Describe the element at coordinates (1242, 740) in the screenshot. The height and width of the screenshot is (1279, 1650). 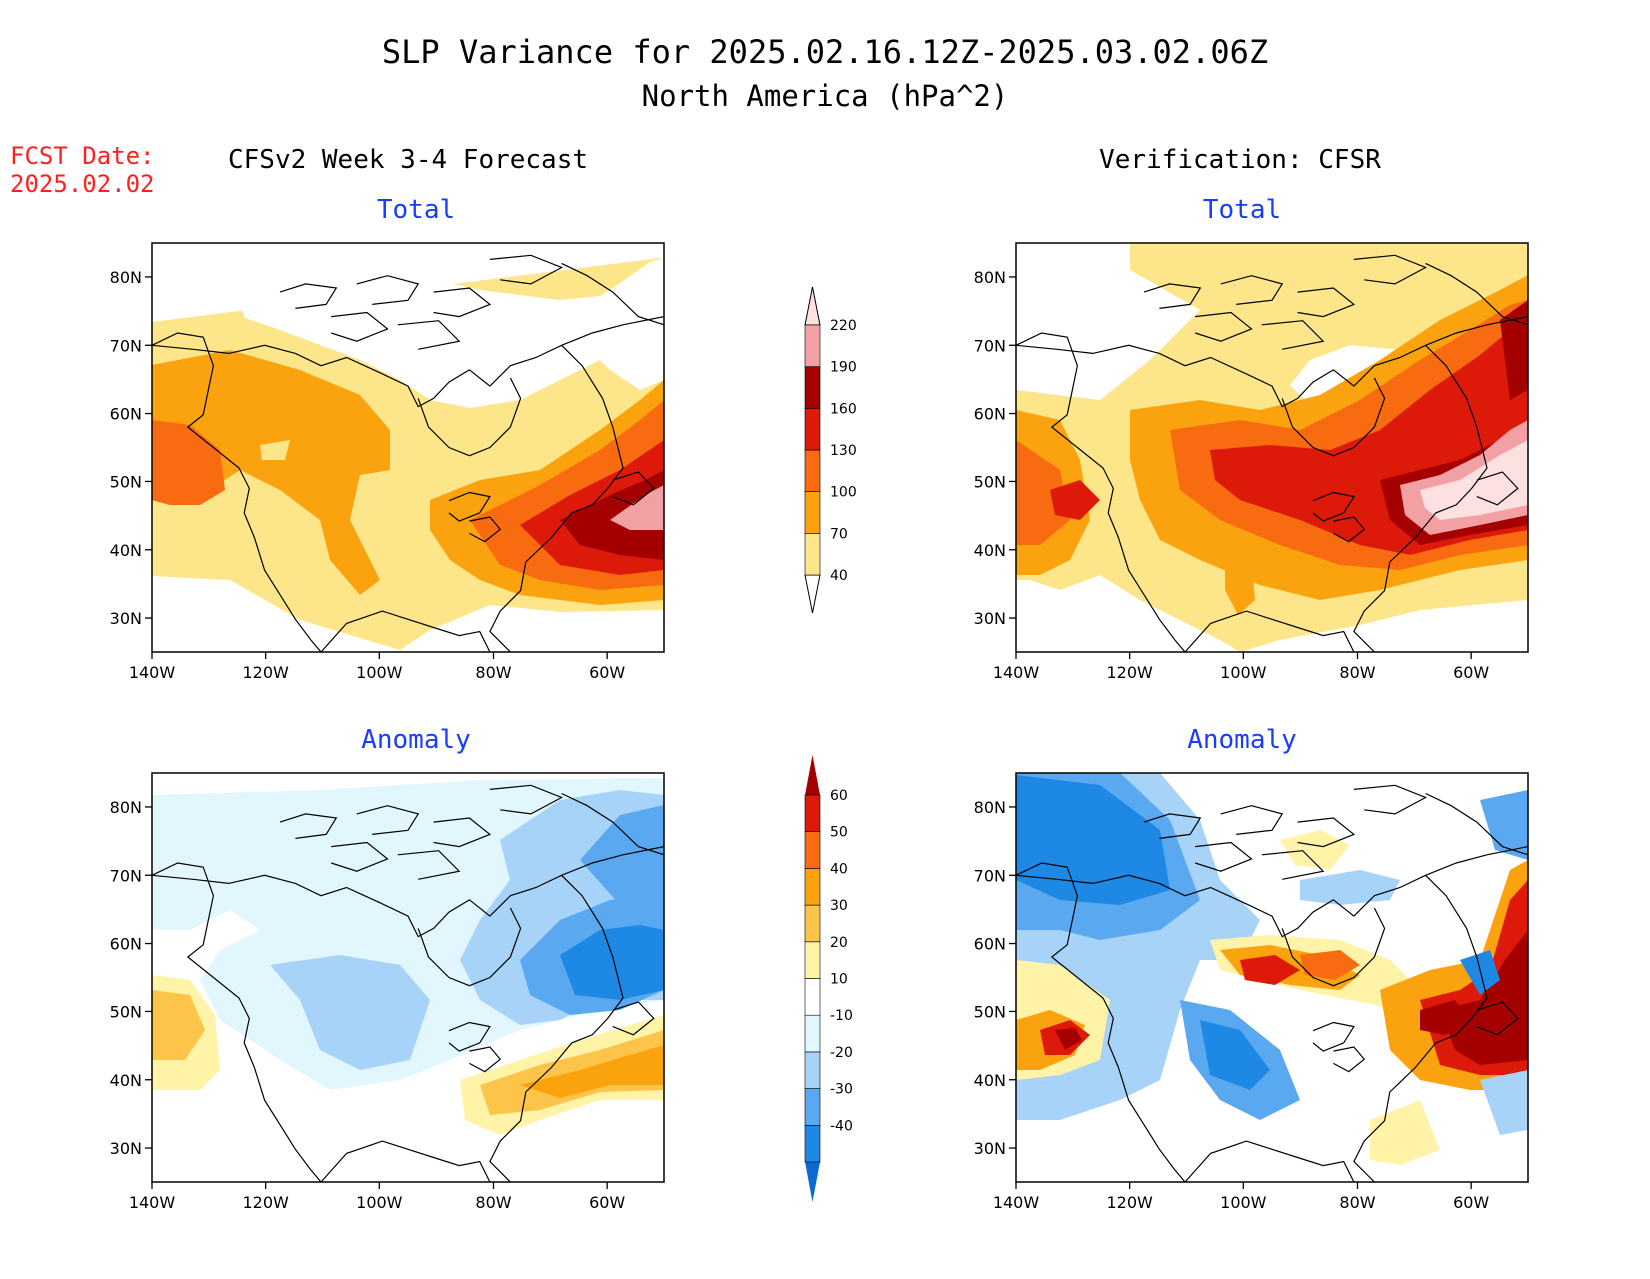
I see `verification-anomaly-title: Anomaly` at that location.